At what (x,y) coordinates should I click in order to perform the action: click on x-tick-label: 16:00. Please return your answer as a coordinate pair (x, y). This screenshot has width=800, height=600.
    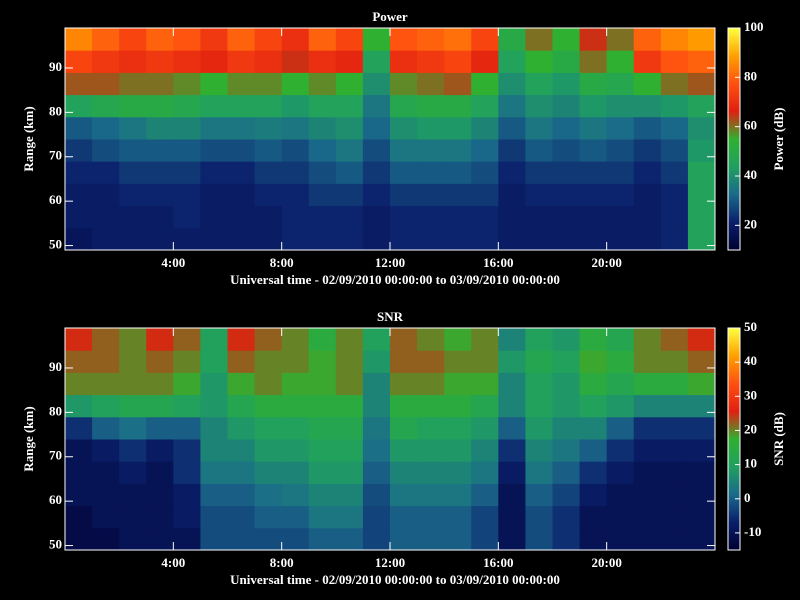
    Looking at the image, I should click on (498, 262).